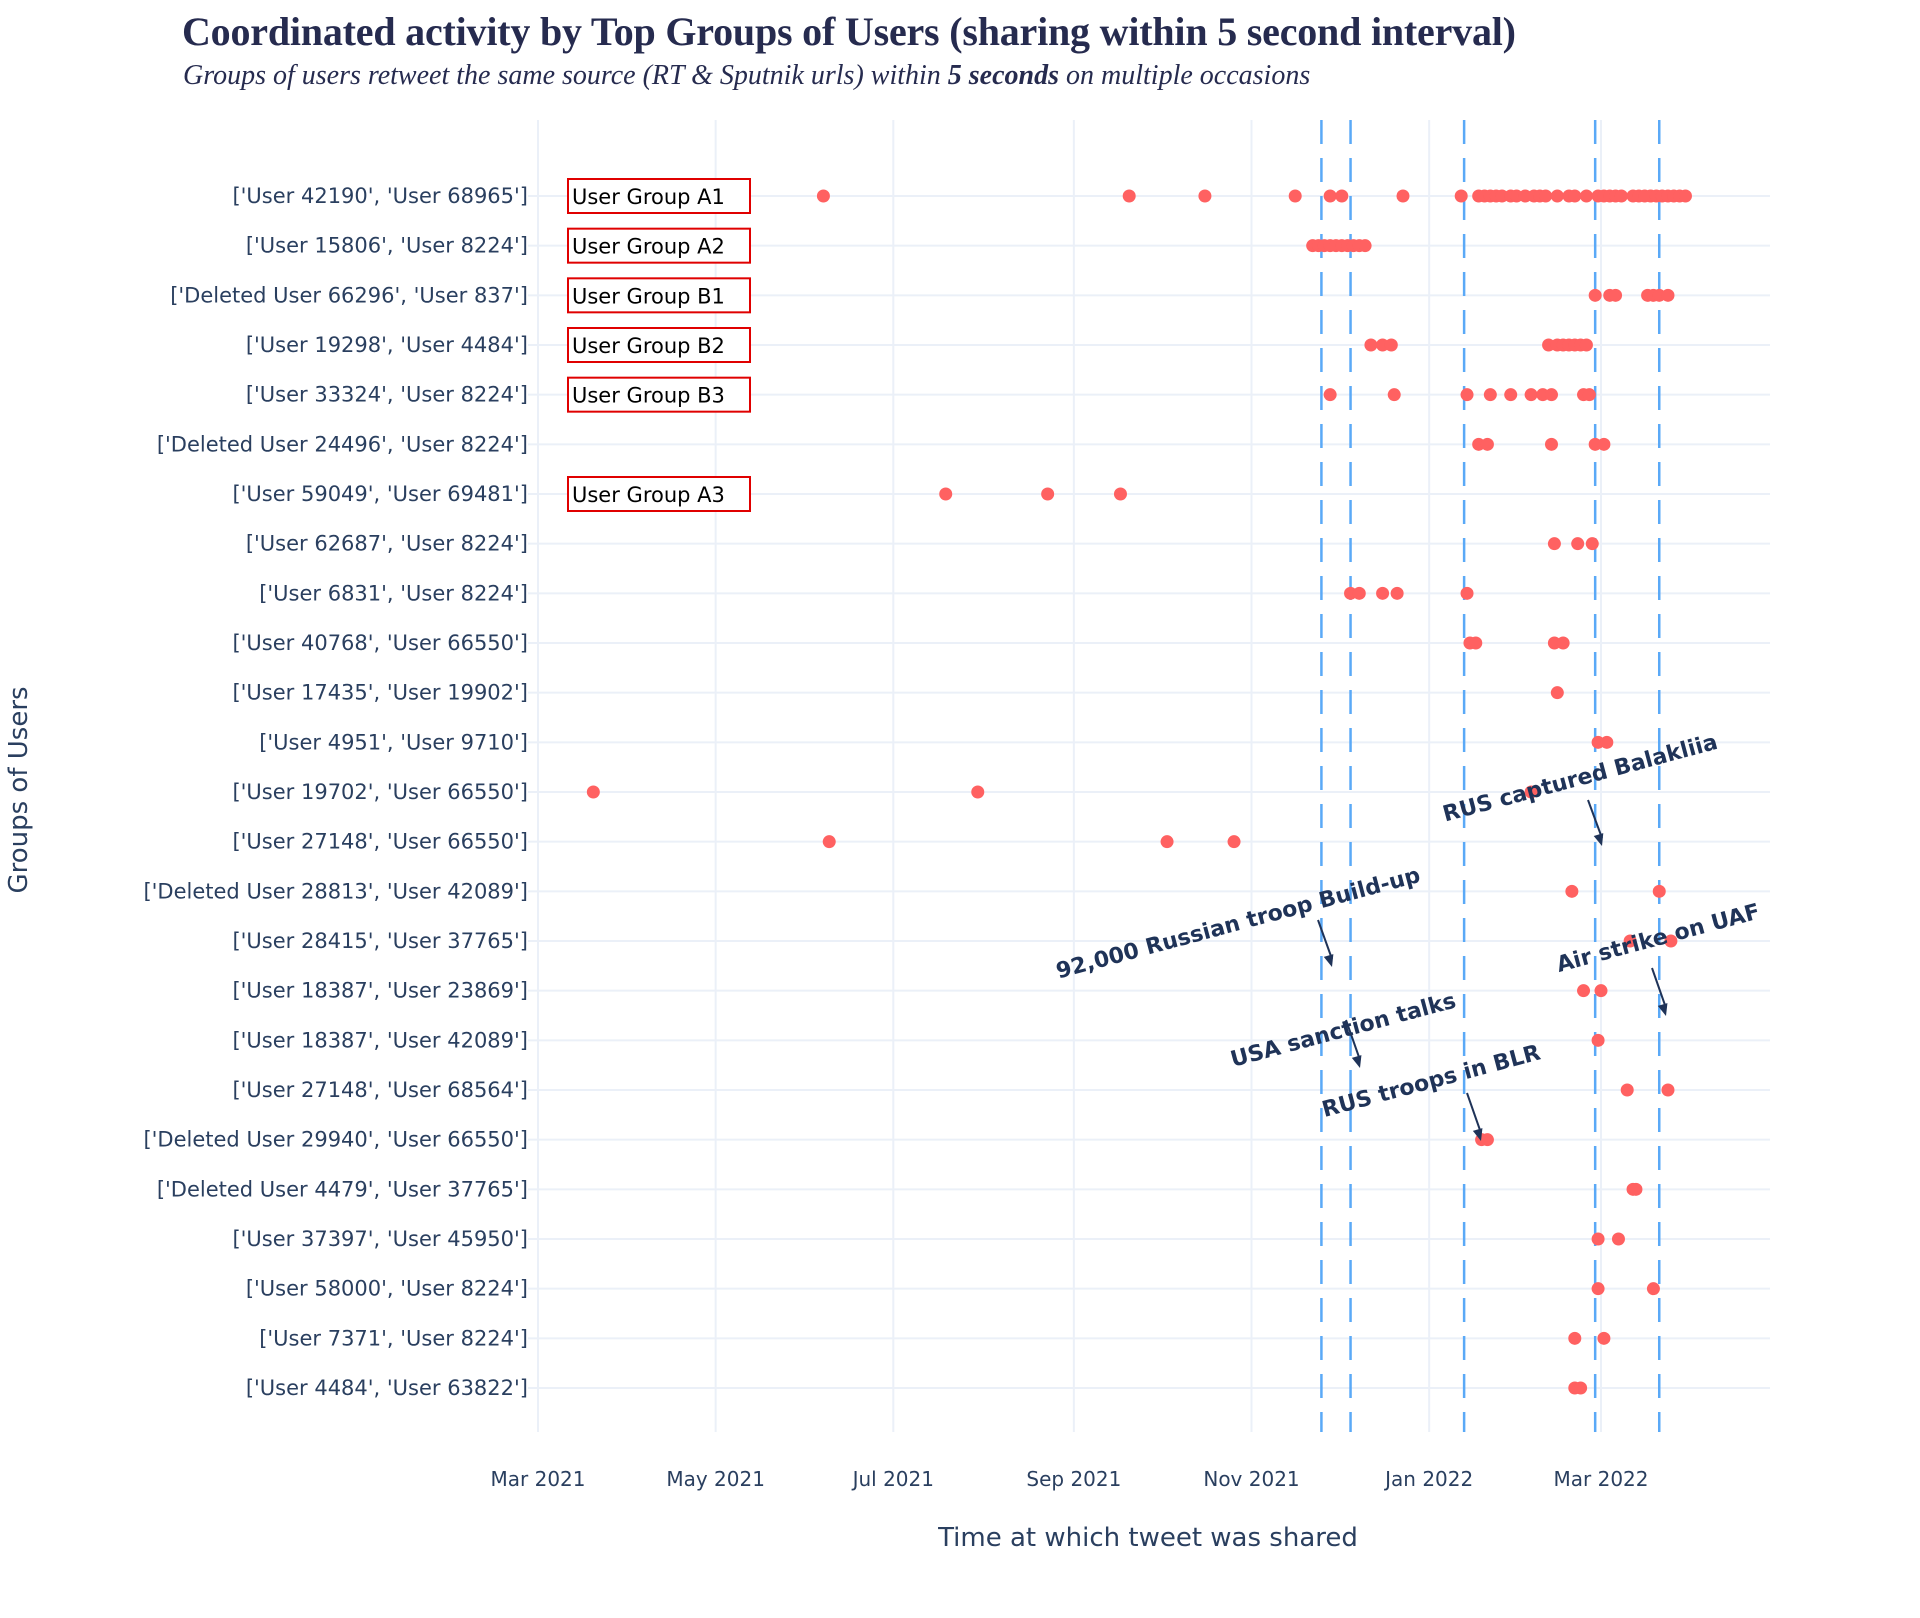 This screenshot has height=1618, width=1920. I want to click on x-axis-title: Time at which tweet was shared, so click(1147, 1538).